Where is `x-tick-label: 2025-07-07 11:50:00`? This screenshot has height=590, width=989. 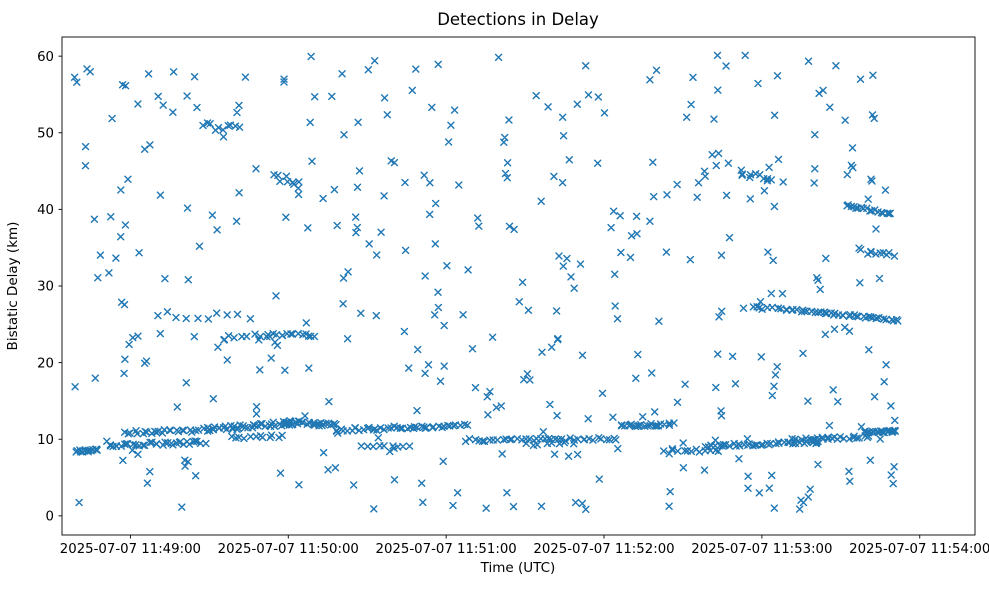
x-tick-label: 2025-07-07 11:50:00 is located at coordinates (288, 549).